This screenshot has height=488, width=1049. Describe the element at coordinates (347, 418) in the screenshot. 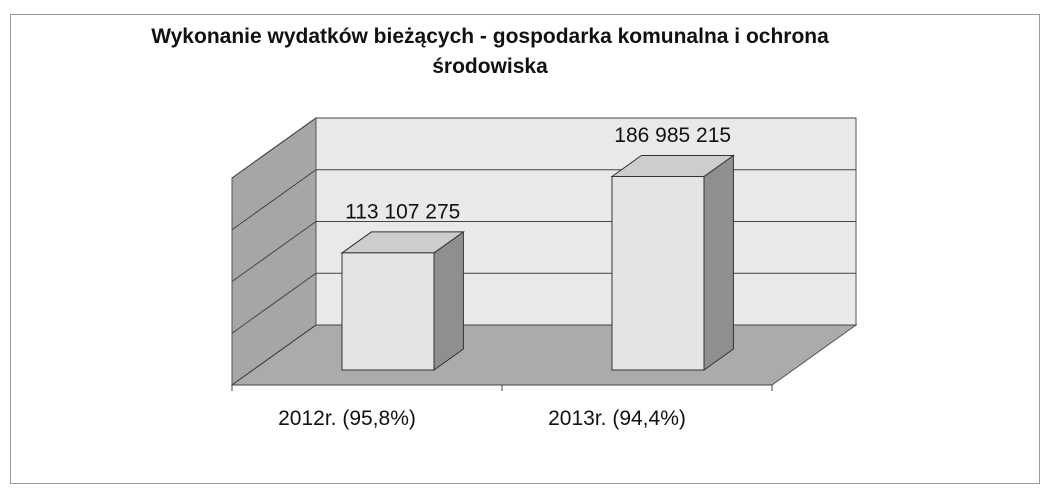

I see `x-tick-label: 2012r. (95,8%)` at that location.